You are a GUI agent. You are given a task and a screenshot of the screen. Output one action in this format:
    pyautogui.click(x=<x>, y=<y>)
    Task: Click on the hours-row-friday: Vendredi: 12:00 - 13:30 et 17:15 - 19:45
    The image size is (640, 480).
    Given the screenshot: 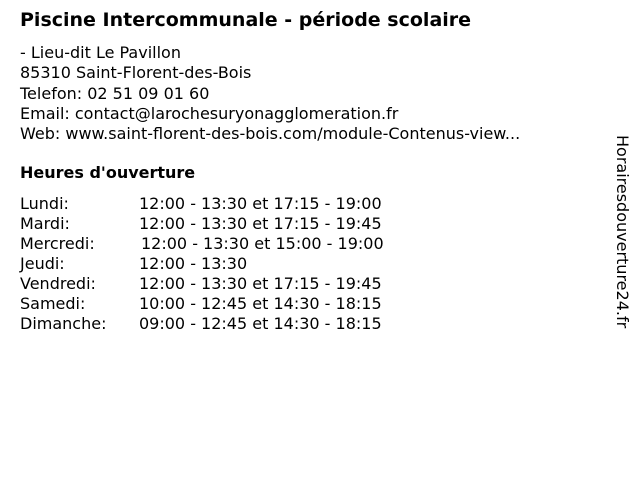 What is the action you would take?
    pyautogui.click(x=201, y=284)
    